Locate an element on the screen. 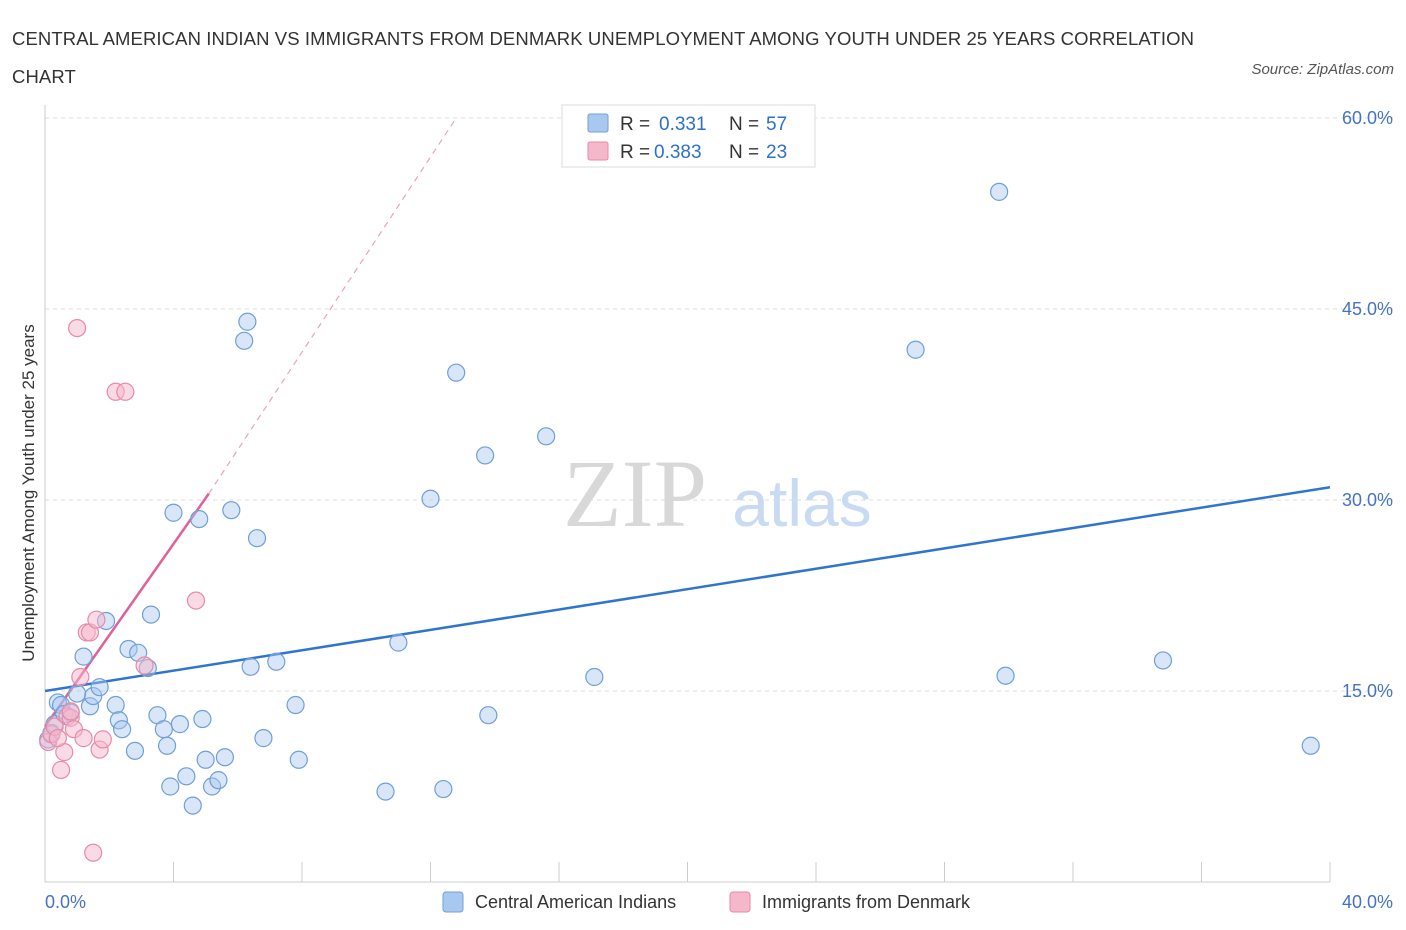  trend-line-immigrants-from-denmark is located at coordinates (126, 610).